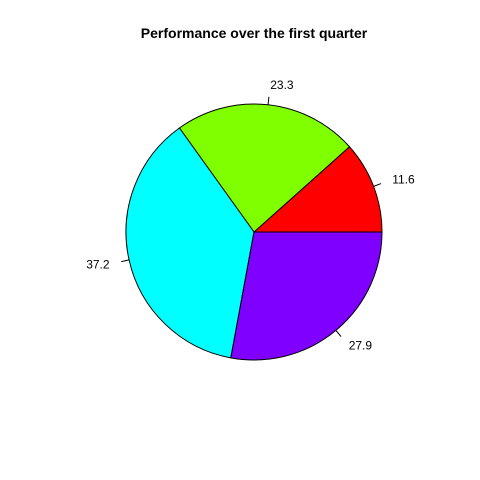  Describe the element at coordinates (254, 33) in the screenshot. I see `chart-title: Performance over the first quarter` at that location.